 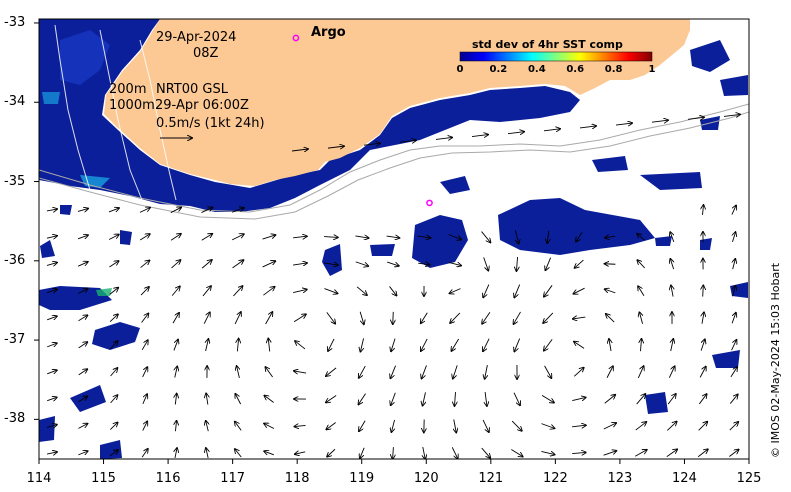 What do you see at coordinates (297, 478) in the screenshot?
I see `x-tick-label: 118` at bounding box center [297, 478].